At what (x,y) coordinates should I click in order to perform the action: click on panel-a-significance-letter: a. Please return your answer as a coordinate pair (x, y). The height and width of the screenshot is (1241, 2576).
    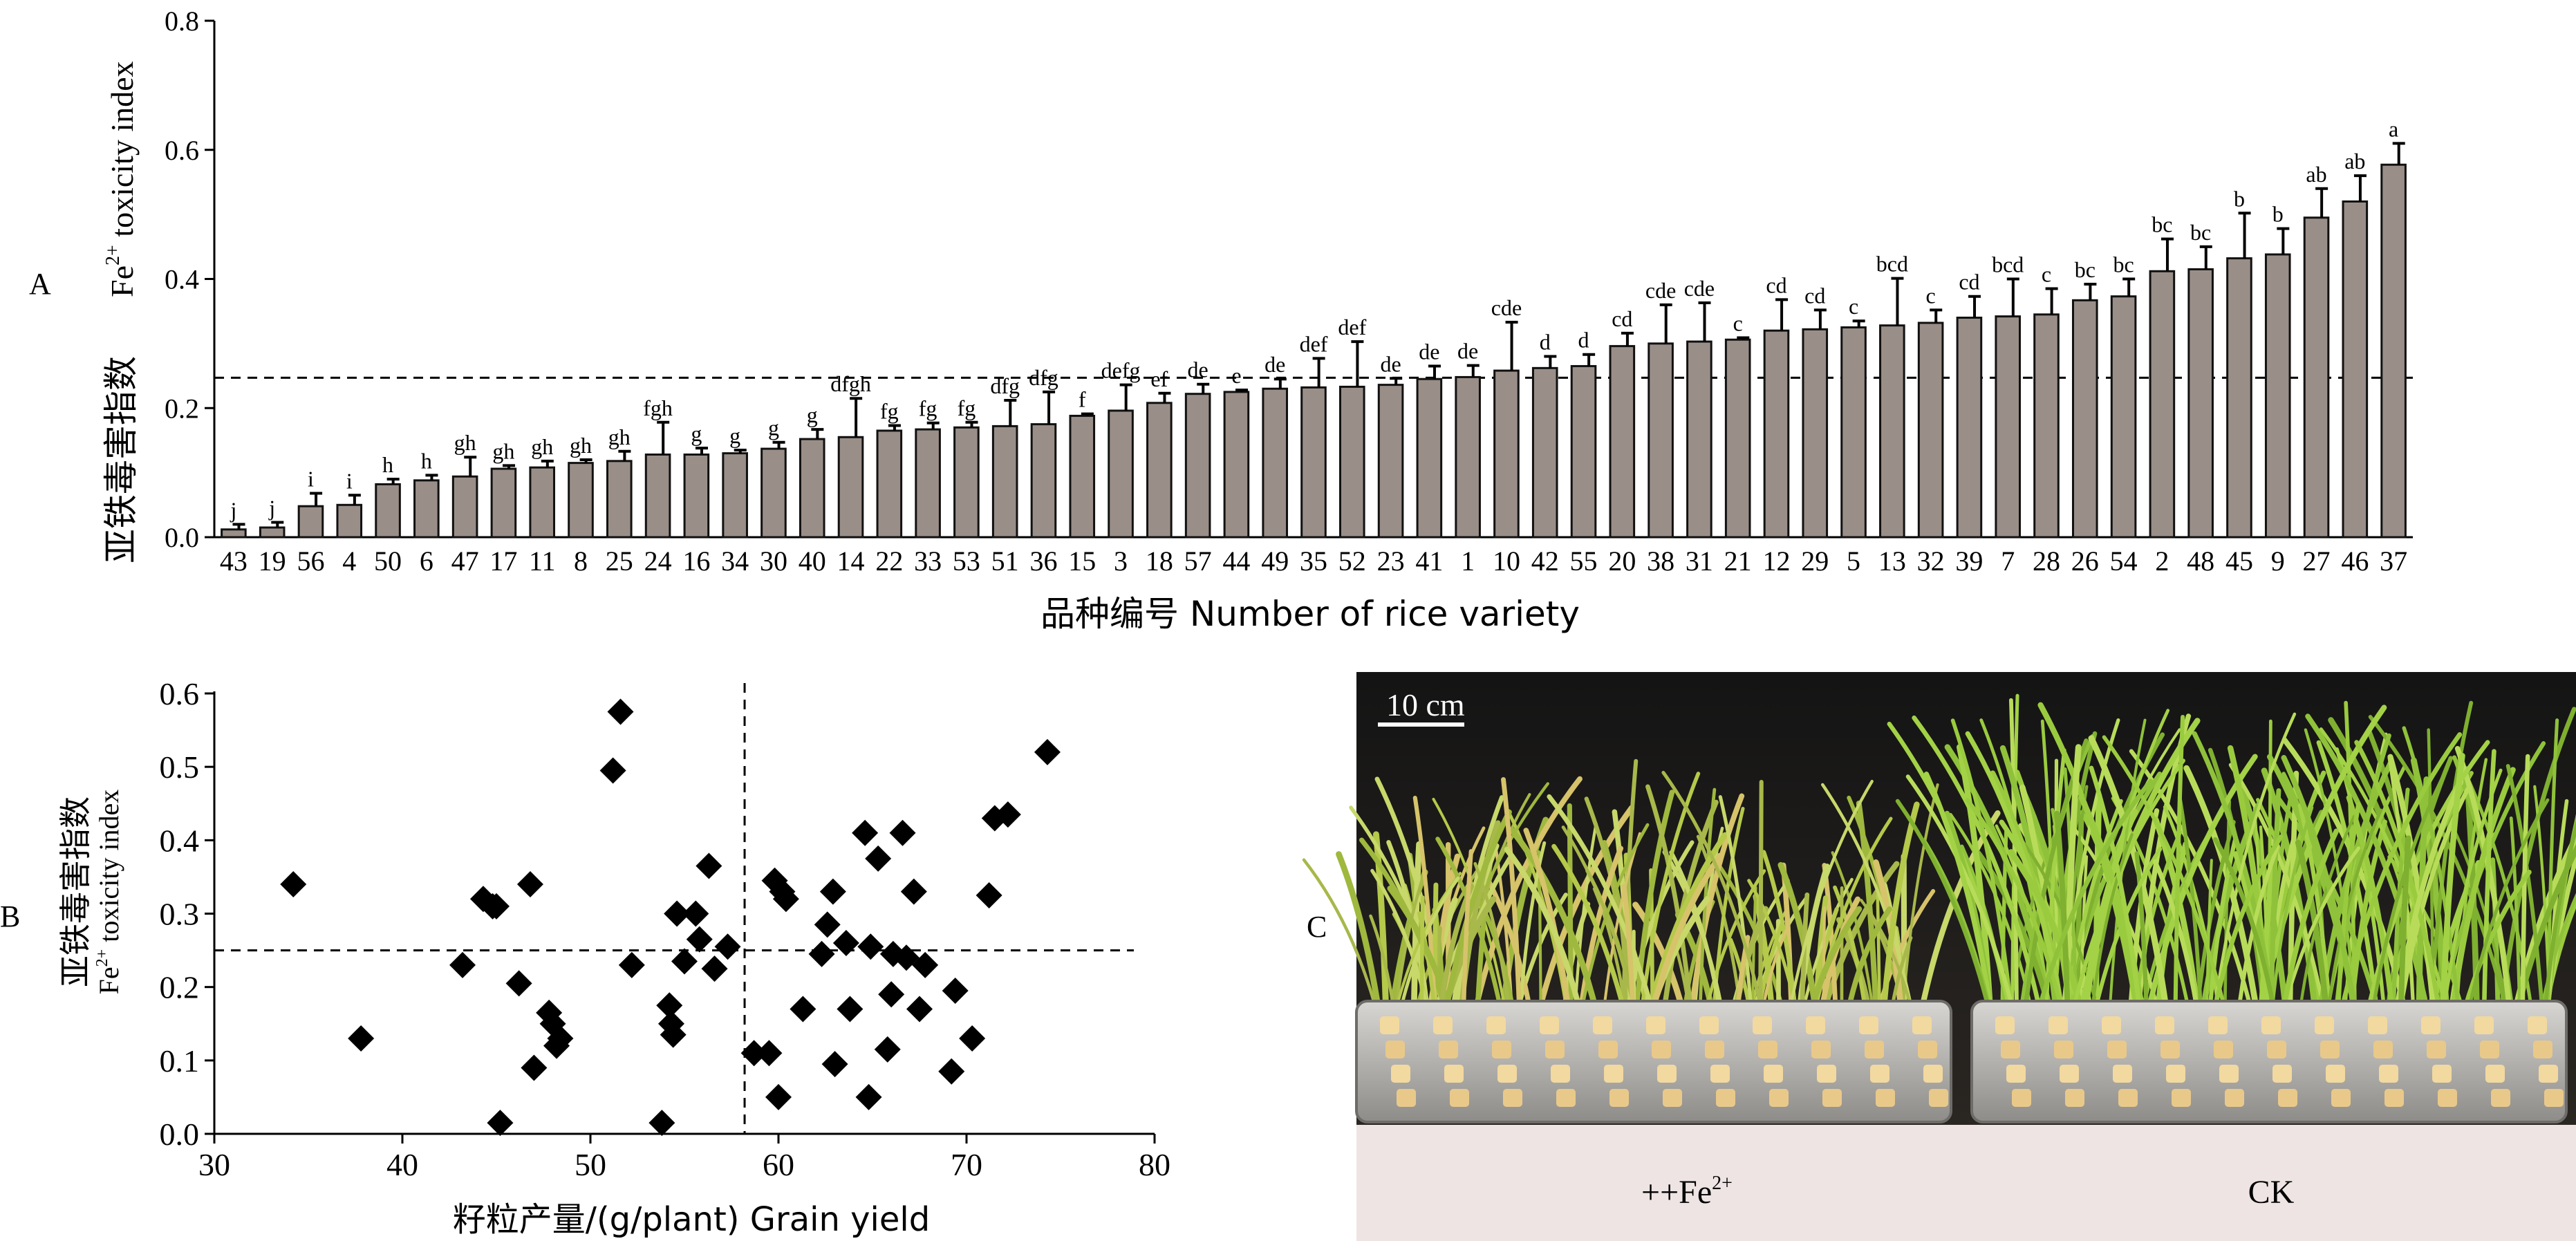
    Looking at the image, I should click on (2393, 128).